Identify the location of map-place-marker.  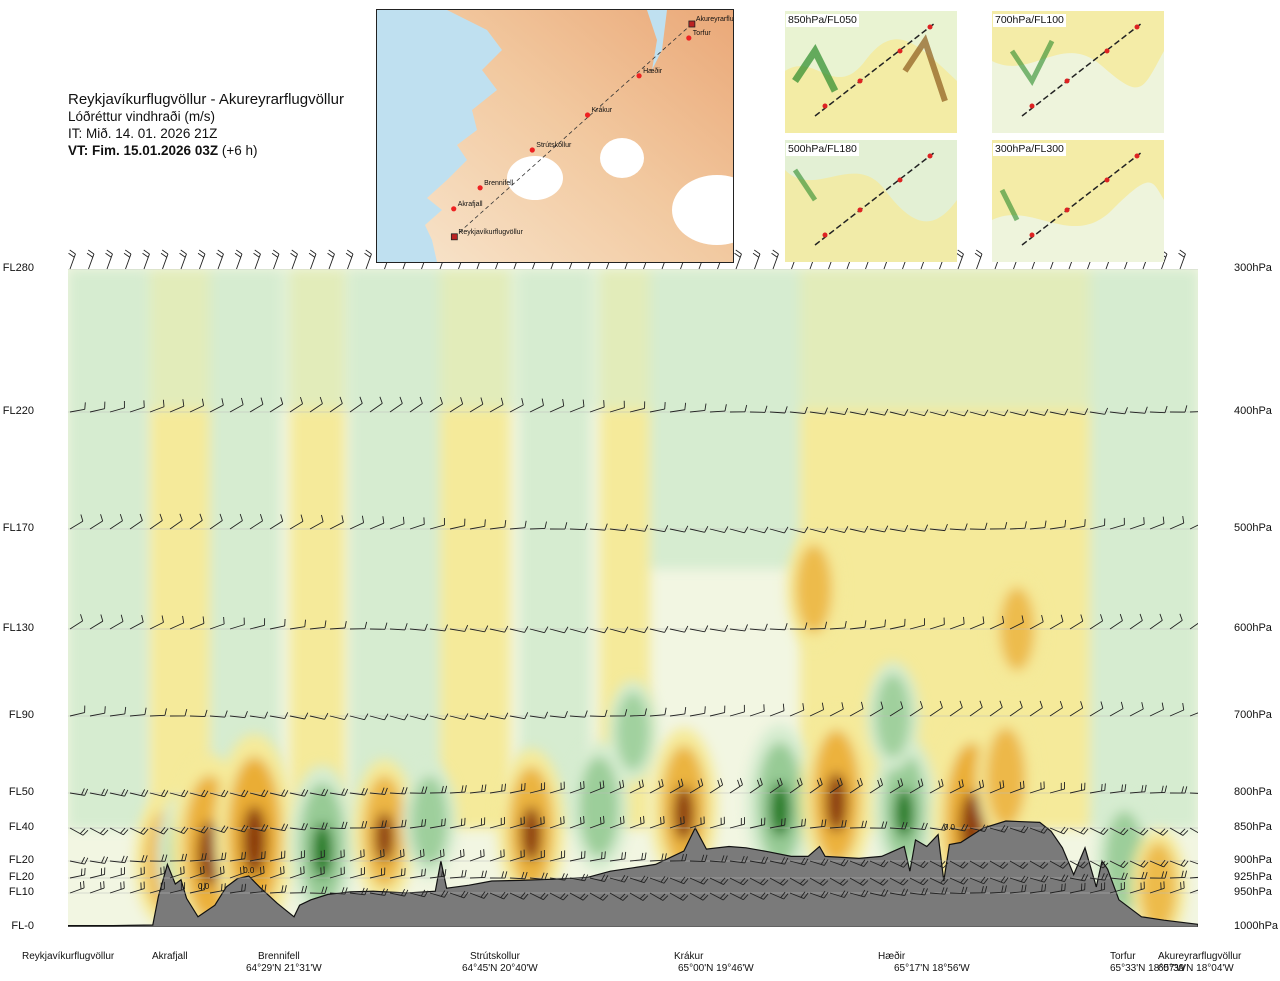
(454, 209).